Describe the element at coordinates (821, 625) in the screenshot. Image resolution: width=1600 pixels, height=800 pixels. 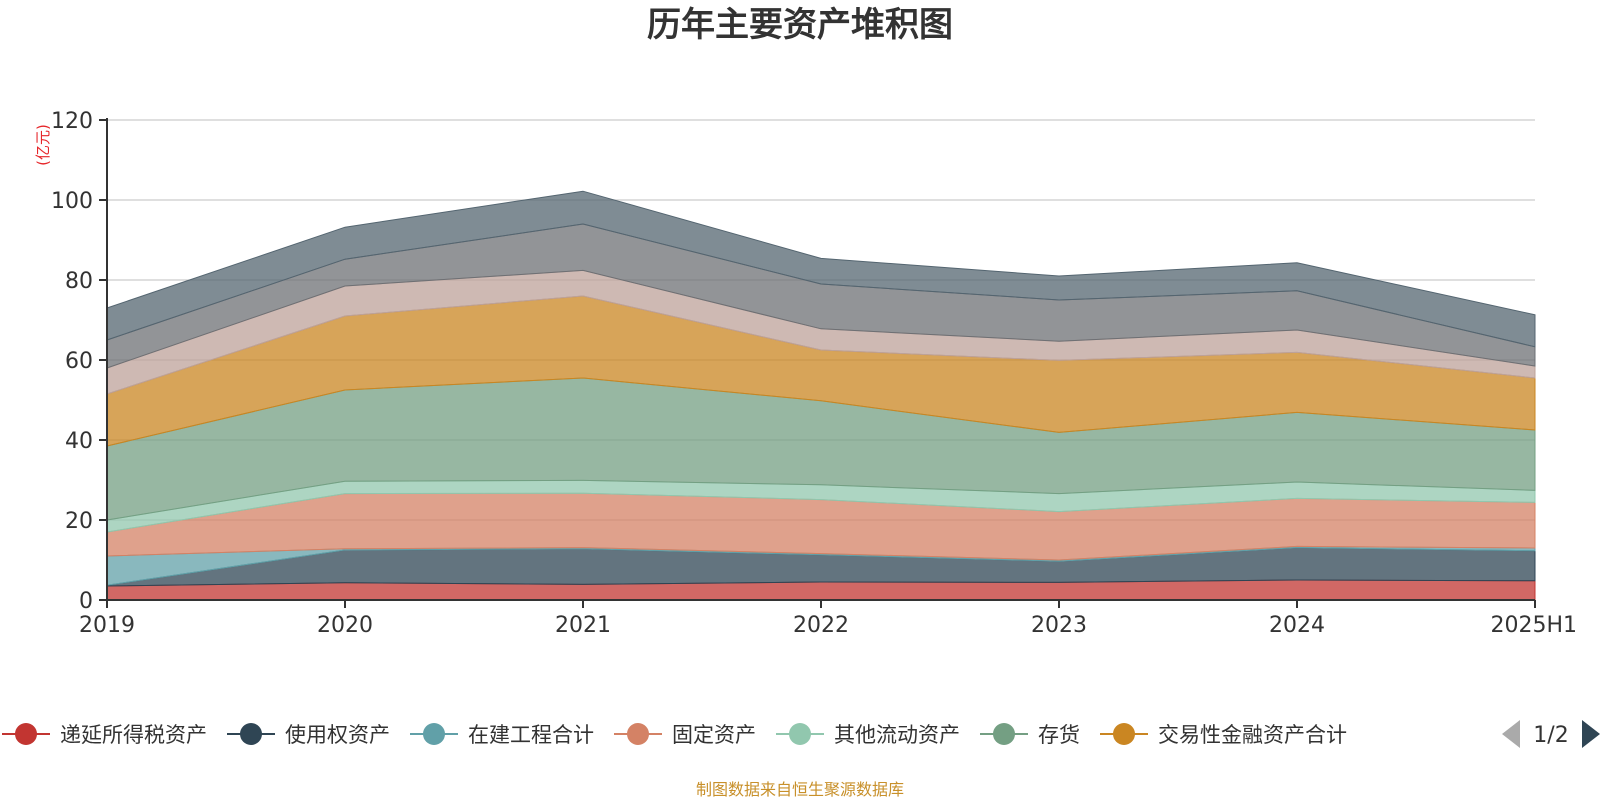
I see `x-tick-label-3: 2022` at that location.